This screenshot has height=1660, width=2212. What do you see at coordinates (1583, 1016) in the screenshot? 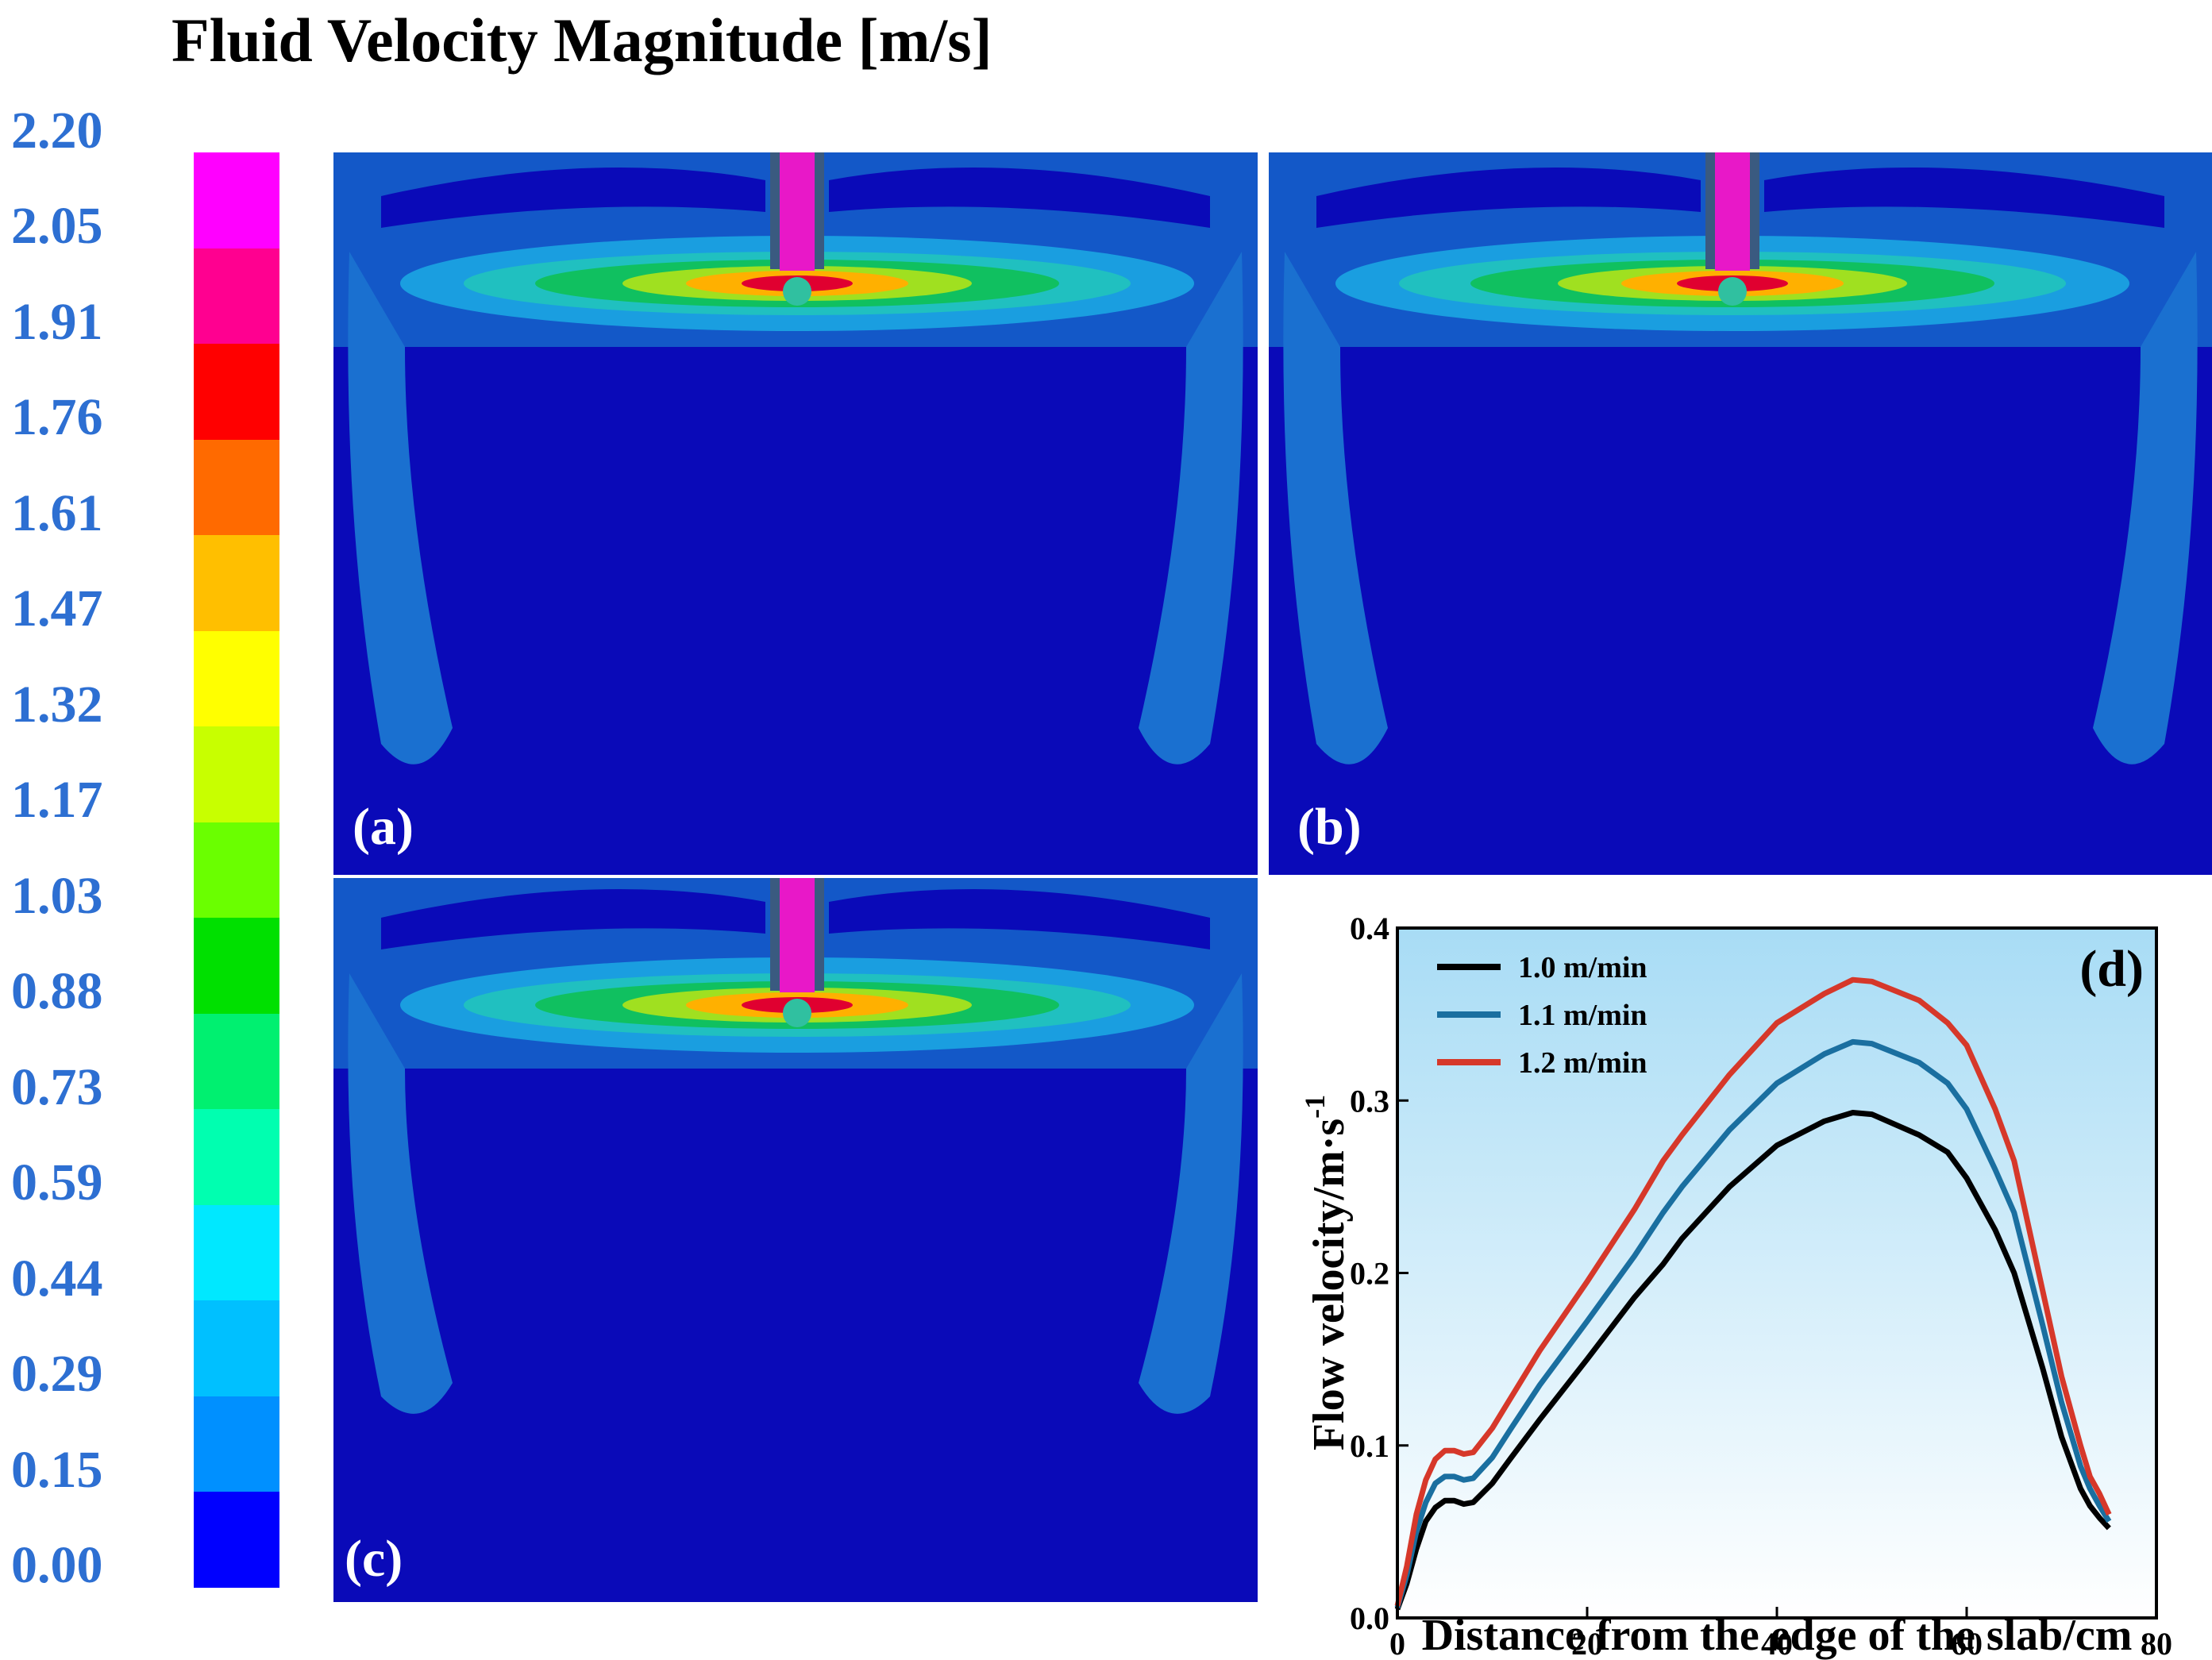
I see `legend-entry: 1.1 m/min` at bounding box center [1583, 1016].